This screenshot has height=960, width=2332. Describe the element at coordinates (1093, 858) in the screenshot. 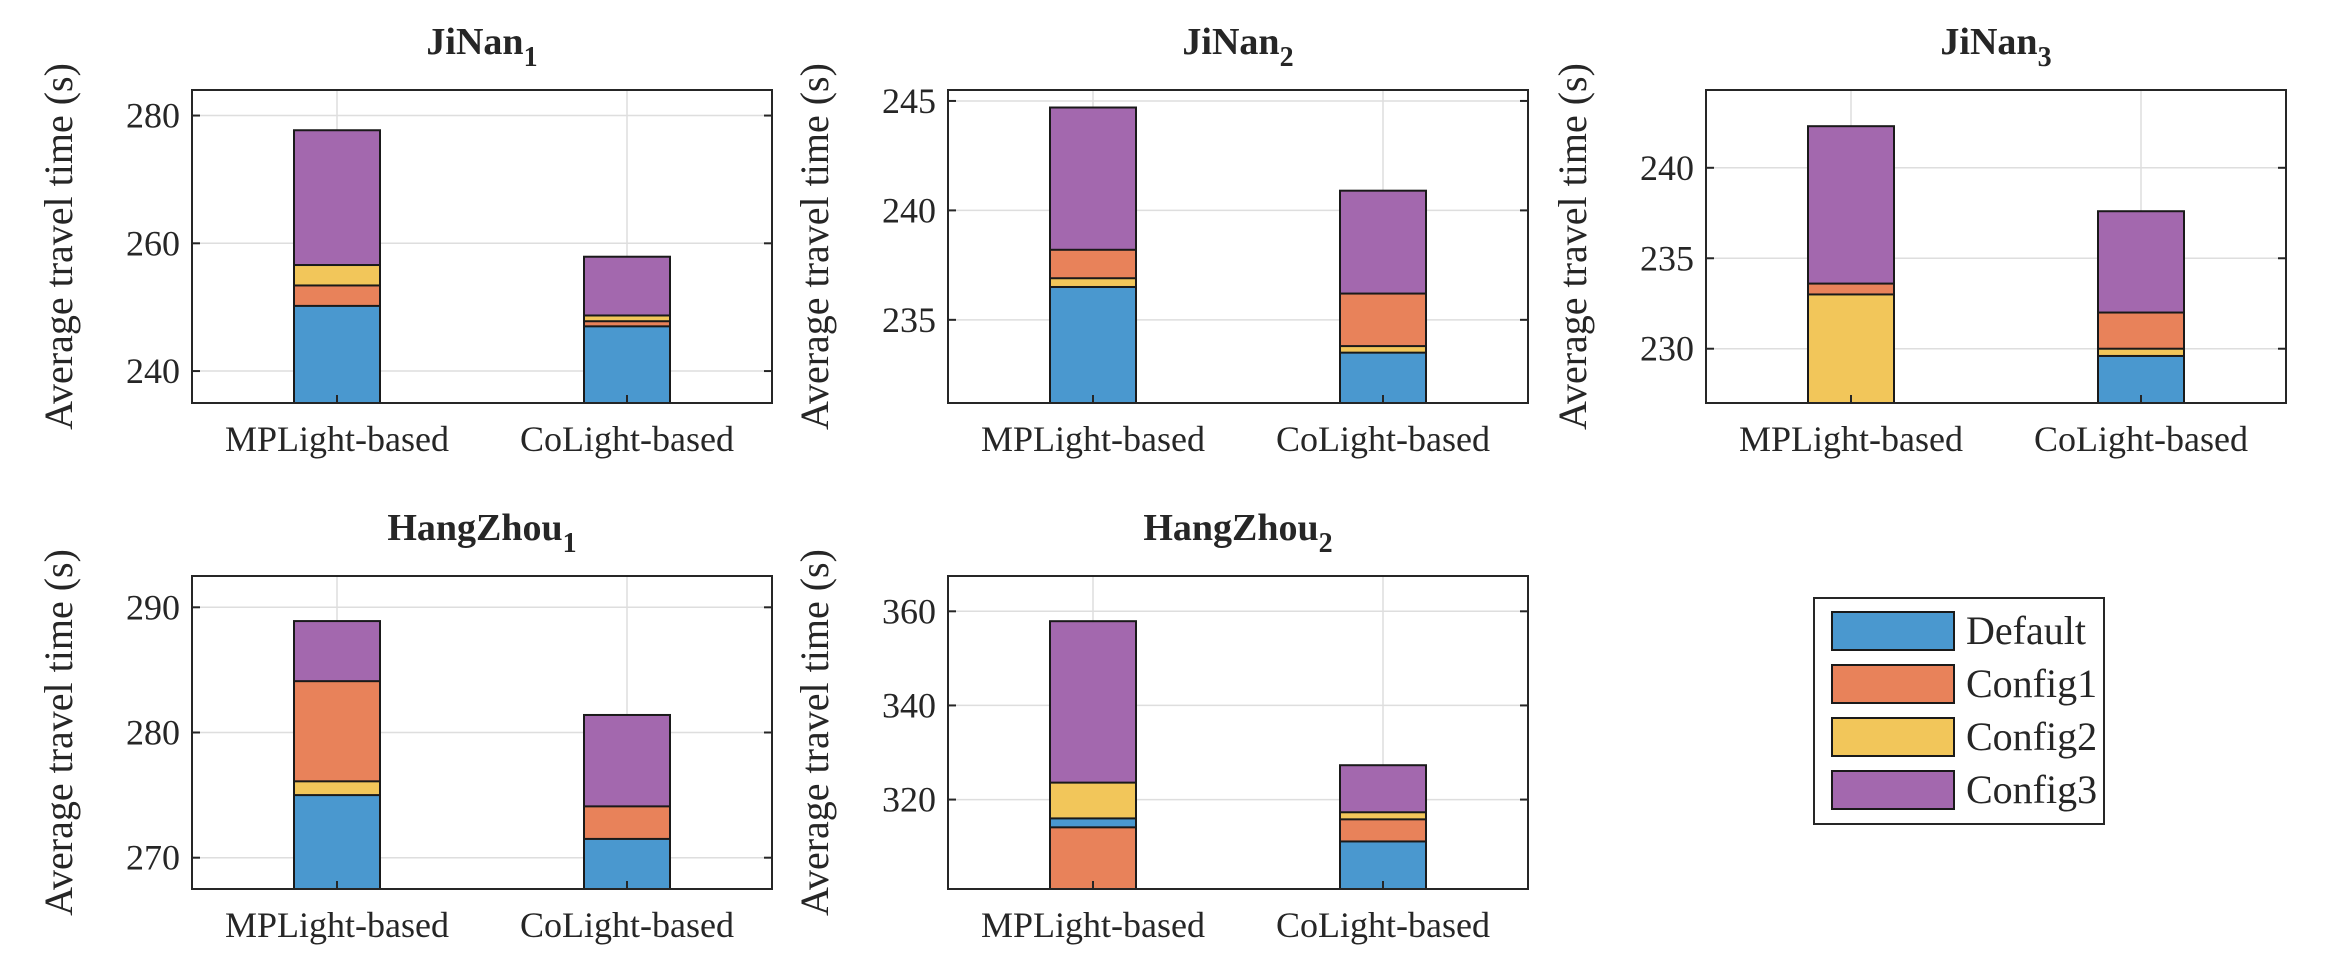

I see `bar-config1-mplight-based` at that location.